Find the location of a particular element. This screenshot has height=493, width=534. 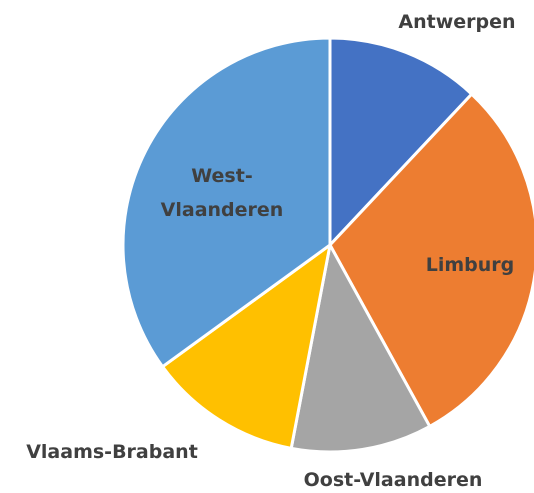

slice-label: Limburg is located at coordinates (470, 265).